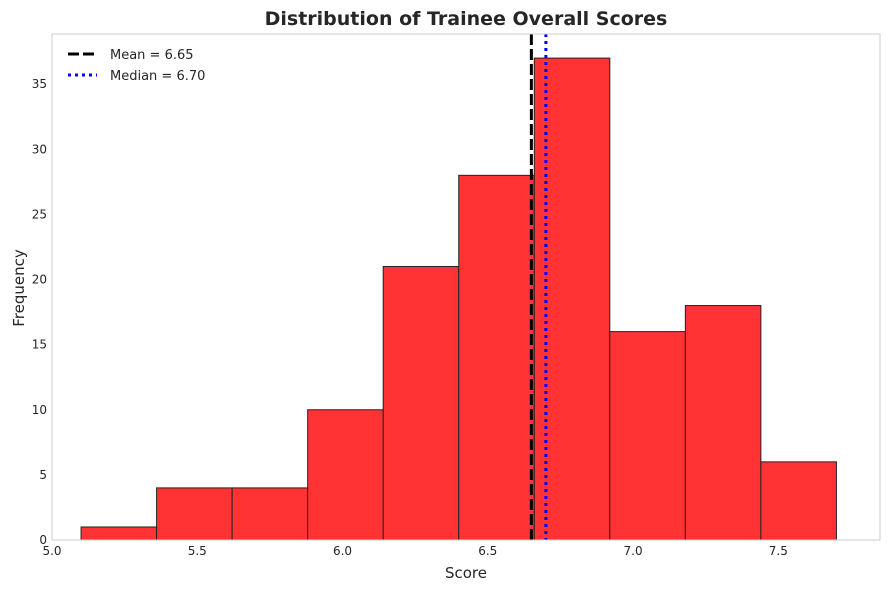 The image size is (889, 590). What do you see at coordinates (157, 76) in the screenshot?
I see `legend-label-median: Median = 6.70` at bounding box center [157, 76].